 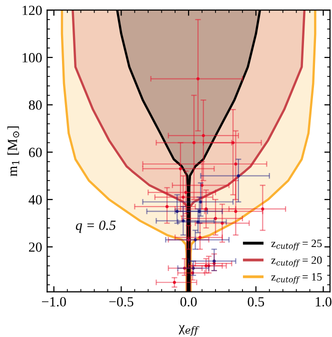 What do you see at coordinates (296, 245) in the screenshot?
I see `legend-label: z$_{cutoff}$ = 25` at bounding box center [296, 245].